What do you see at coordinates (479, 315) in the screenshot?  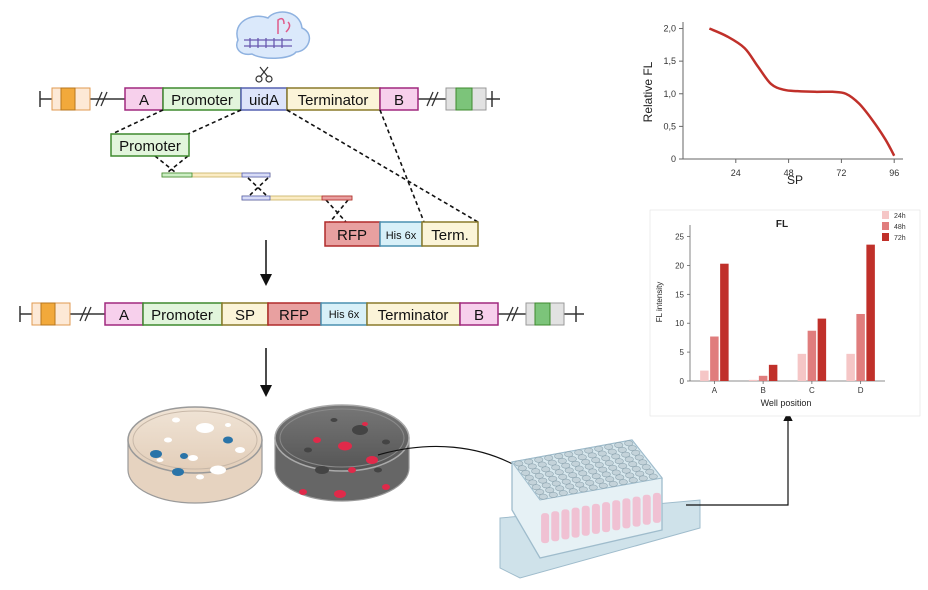 I see `final-segment-b: B` at bounding box center [479, 315].